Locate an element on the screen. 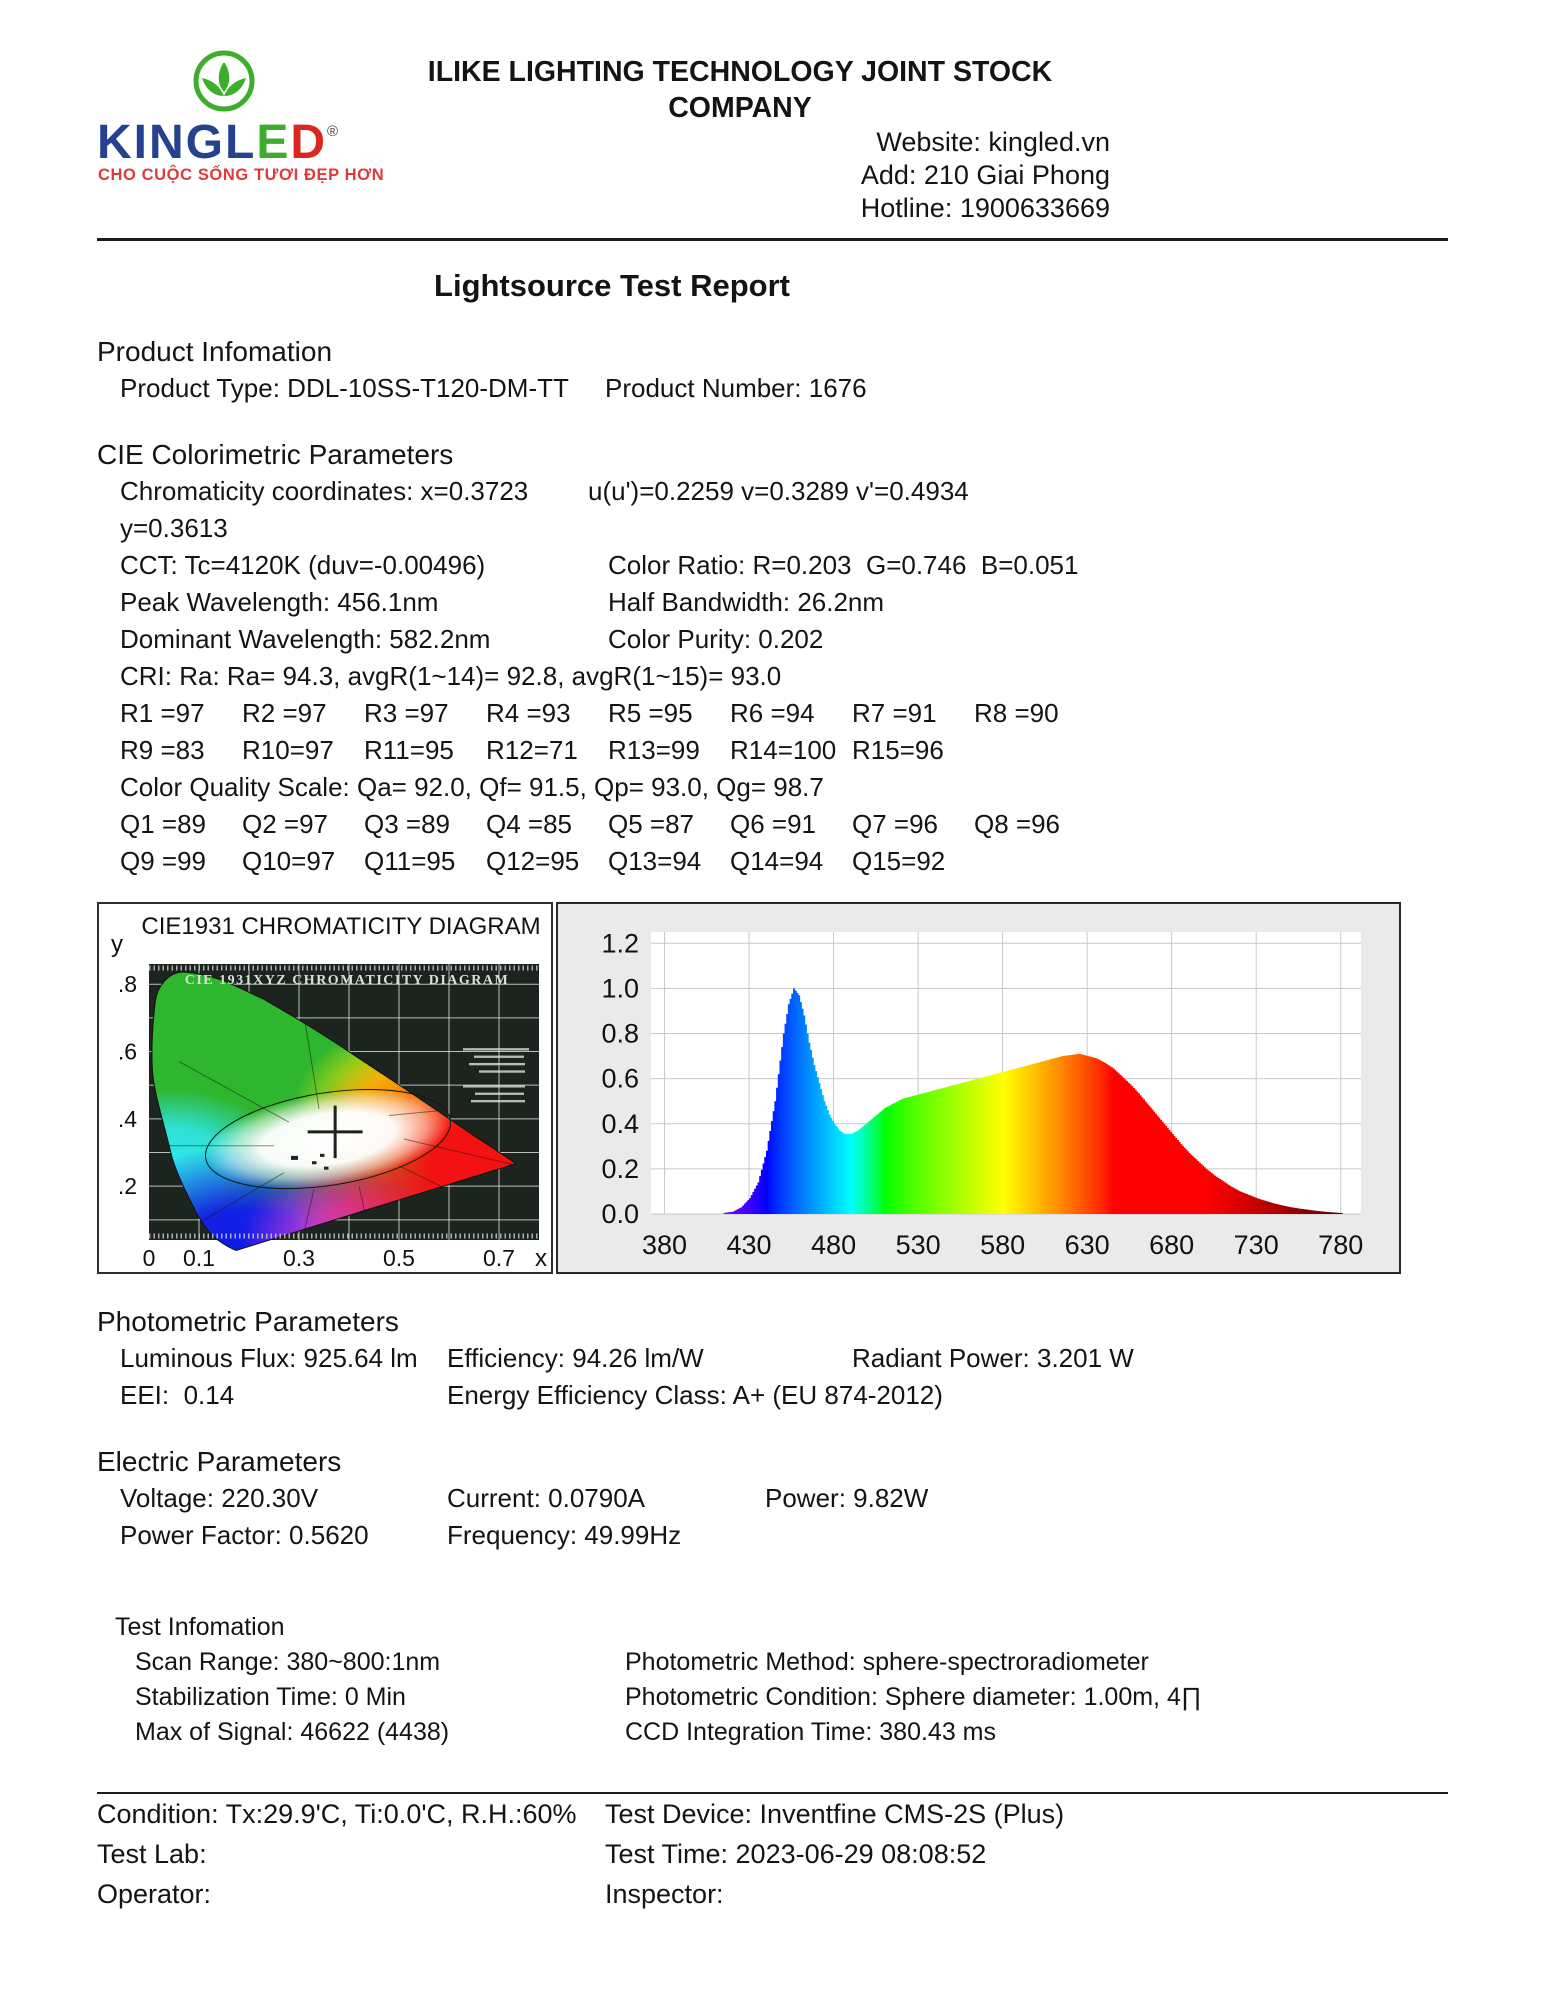  cie-section-heading: CIE Colorimetric Parameters is located at coordinates (275, 454).